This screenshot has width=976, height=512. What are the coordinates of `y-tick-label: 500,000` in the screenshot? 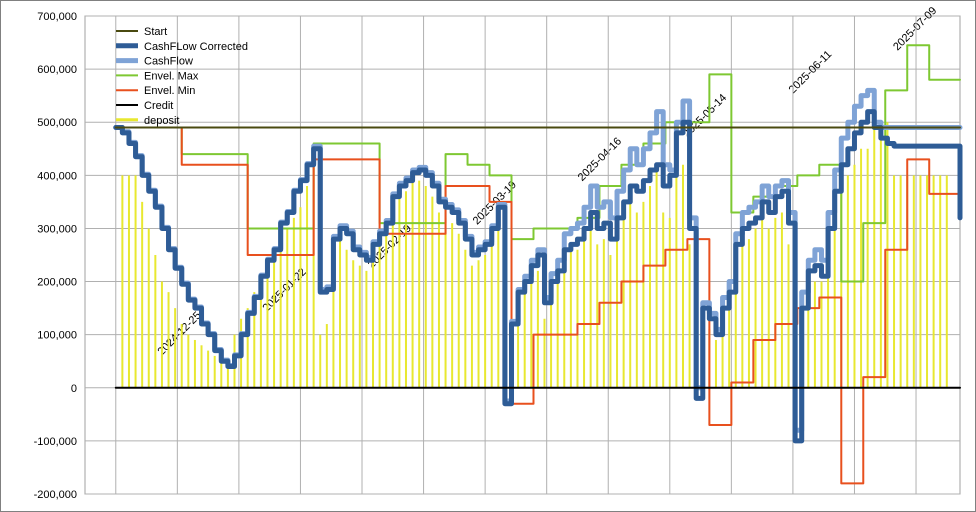 It's located at (57, 123).